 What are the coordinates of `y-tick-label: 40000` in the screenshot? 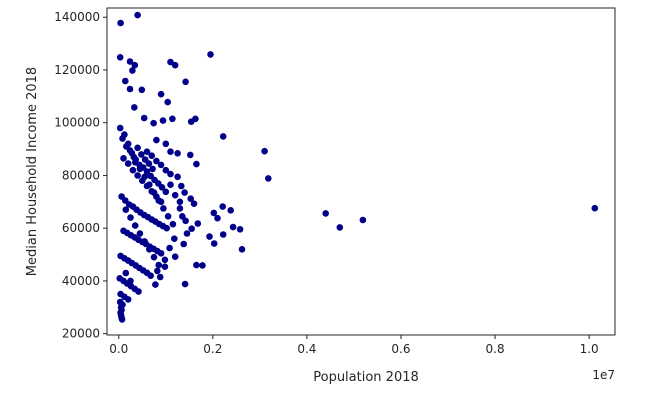 It's located at (81, 281).